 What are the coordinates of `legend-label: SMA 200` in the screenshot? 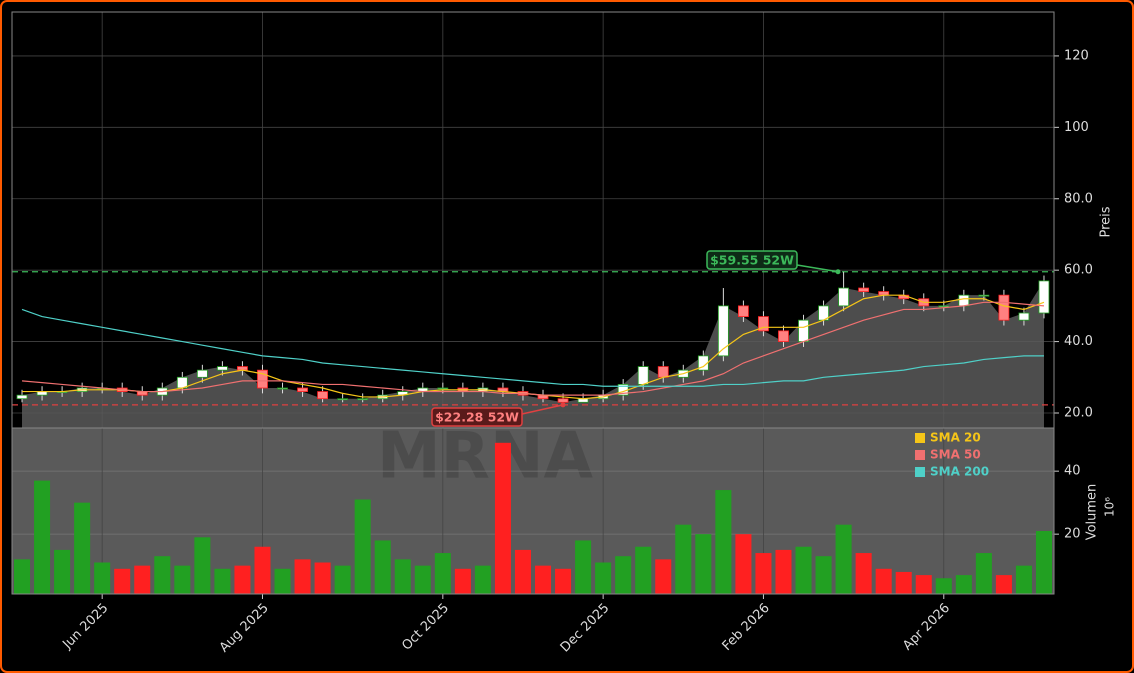 It's located at (959, 472).